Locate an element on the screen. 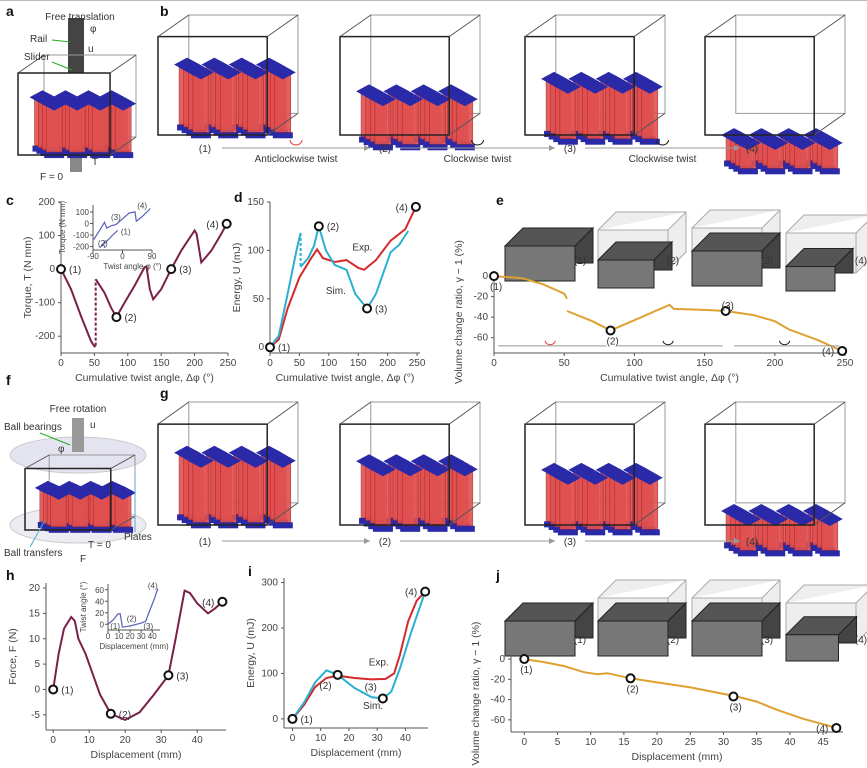  inset-marker-label: (3) is located at coordinates (116, 217).